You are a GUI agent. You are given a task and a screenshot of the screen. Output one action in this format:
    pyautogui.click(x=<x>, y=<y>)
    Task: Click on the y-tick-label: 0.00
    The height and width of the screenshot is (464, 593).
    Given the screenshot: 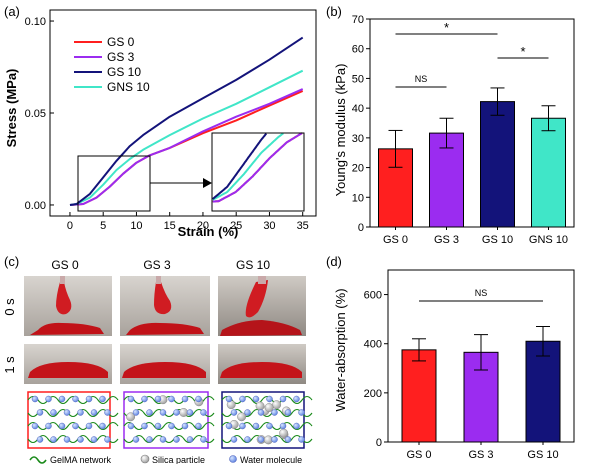 What is the action you would take?
    pyautogui.click(x=35, y=206)
    